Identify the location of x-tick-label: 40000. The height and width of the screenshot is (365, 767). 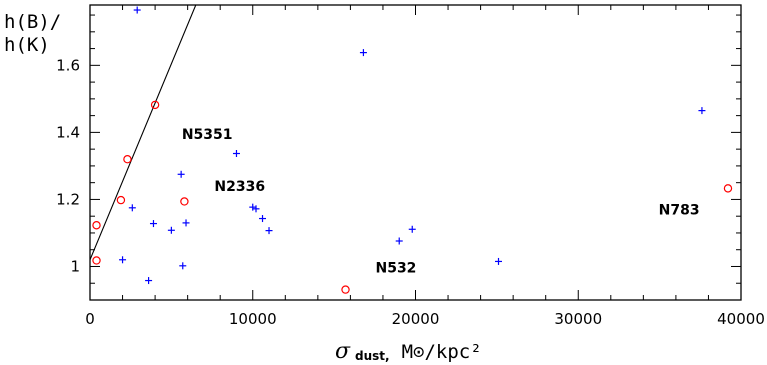
(741, 319).